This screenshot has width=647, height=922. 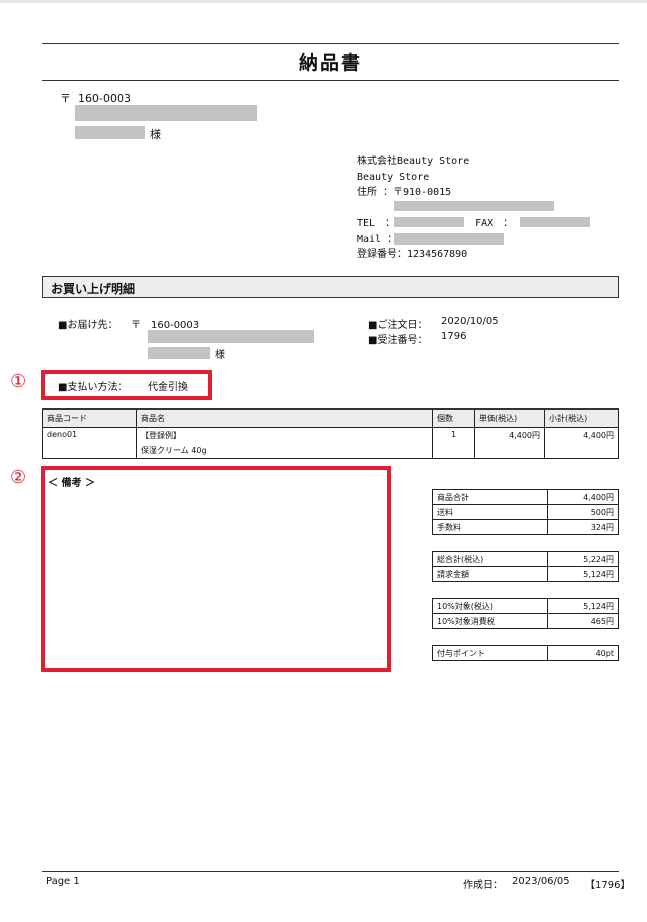 What do you see at coordinates (581, 418) in the screenshot?
I see `header-subtotal: 小計(税込)` at bounding box center [581, 418].